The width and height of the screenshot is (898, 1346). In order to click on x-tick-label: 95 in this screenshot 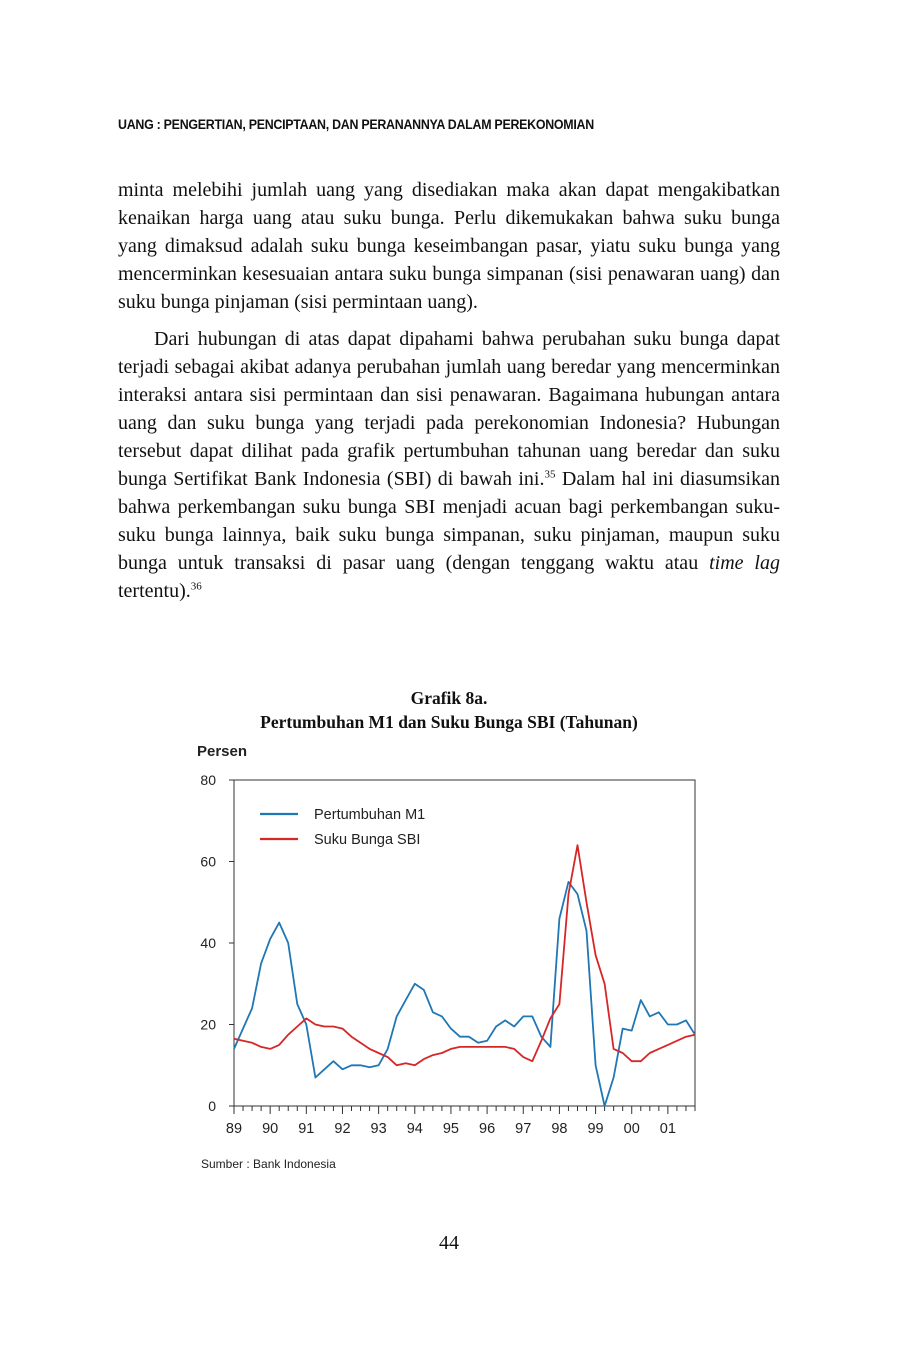, I will do `click(451, 1129)`.